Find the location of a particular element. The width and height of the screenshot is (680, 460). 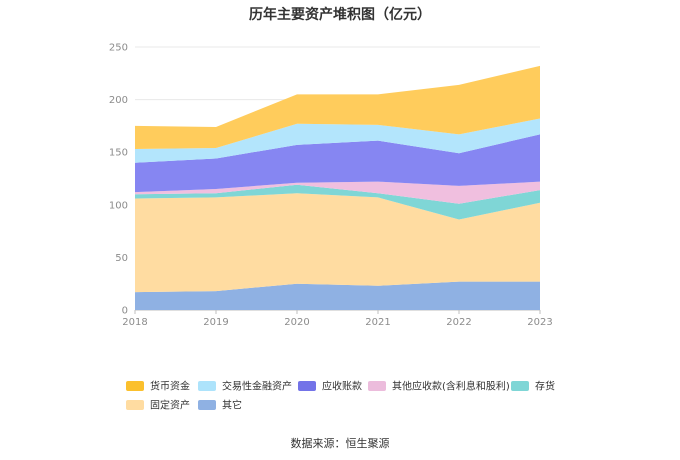

y-tick-label: 150 is located at coordinates (118, 153).